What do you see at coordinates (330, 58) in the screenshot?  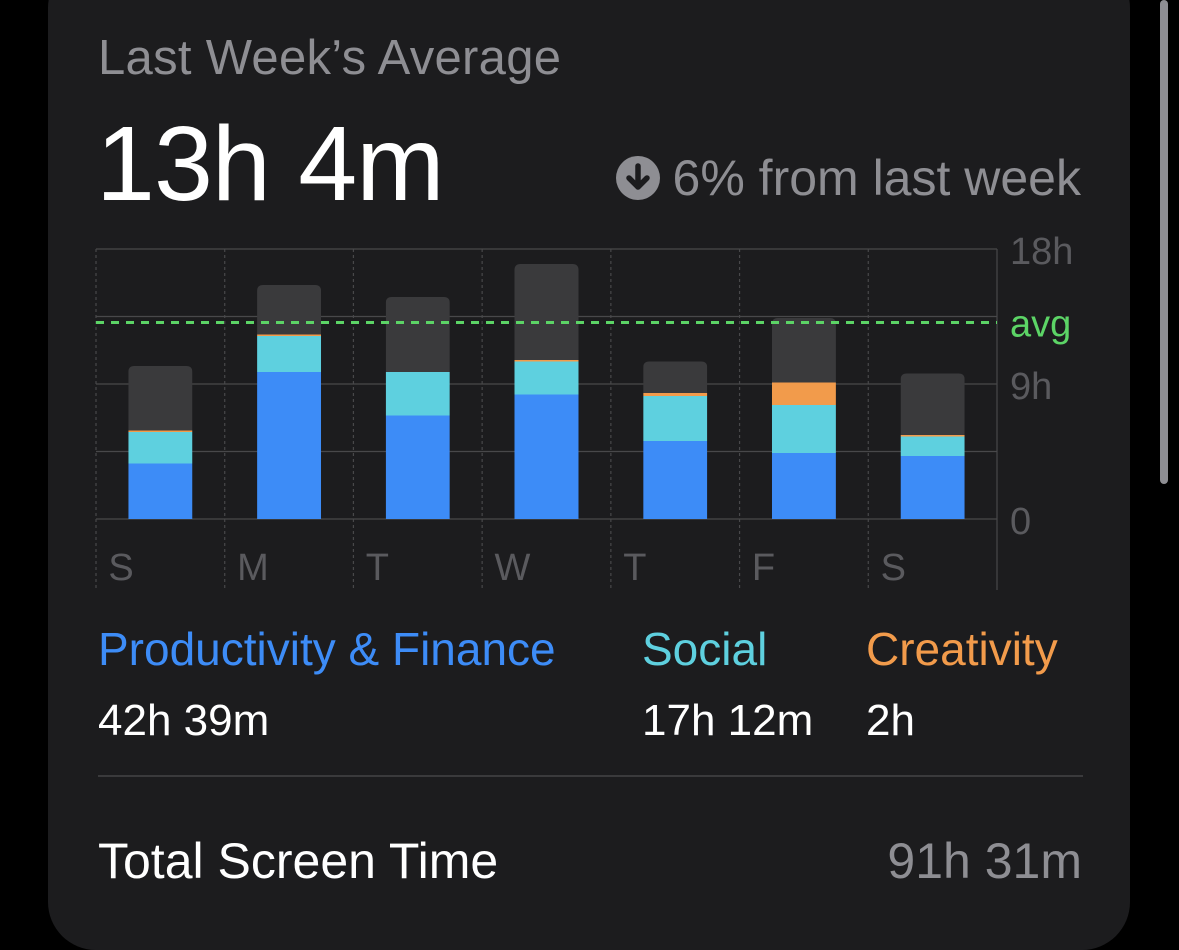 I see `card-subtitle: Last Week’s Average` at bounding box center [330, 58].